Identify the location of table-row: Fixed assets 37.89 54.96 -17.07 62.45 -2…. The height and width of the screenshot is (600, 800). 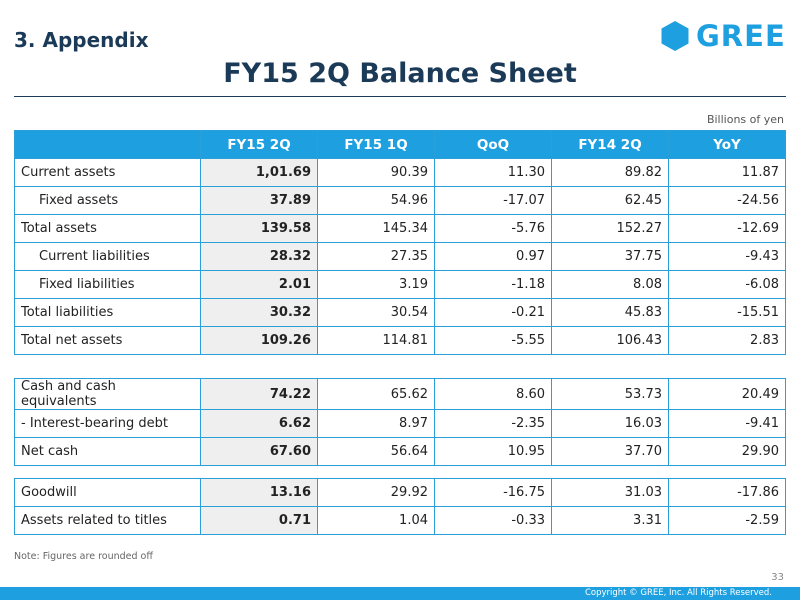
(400, 200).